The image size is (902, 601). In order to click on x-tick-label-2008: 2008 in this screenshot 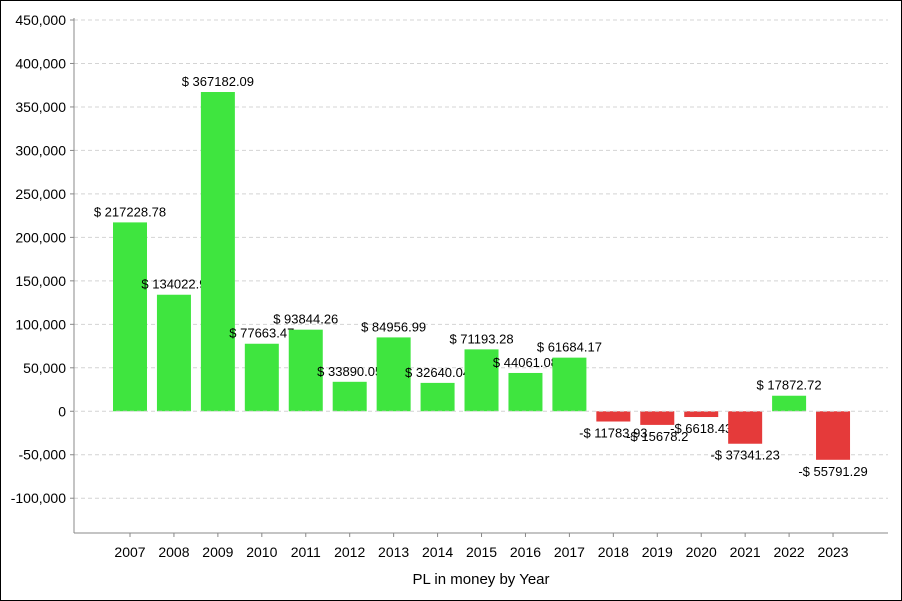, I will do `click(173, 552)`.